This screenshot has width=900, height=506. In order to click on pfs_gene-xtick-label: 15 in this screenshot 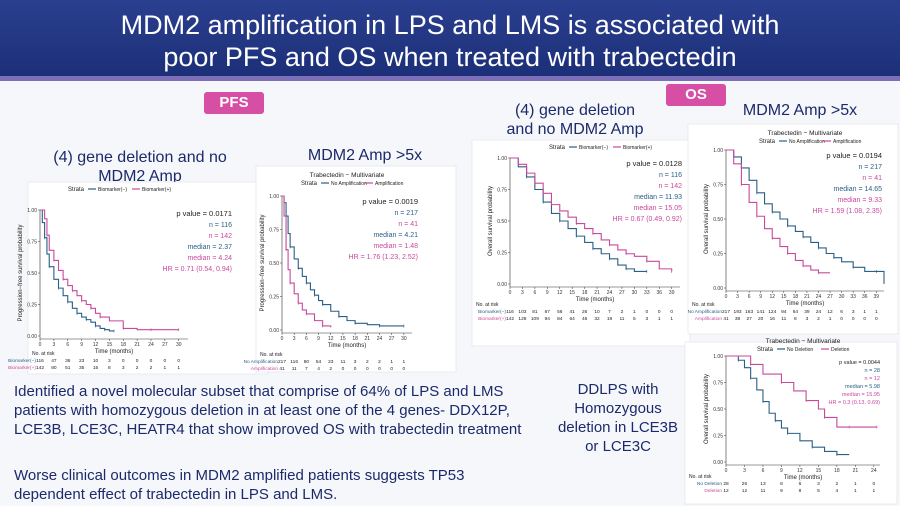, I will do `click(110, 345)`.